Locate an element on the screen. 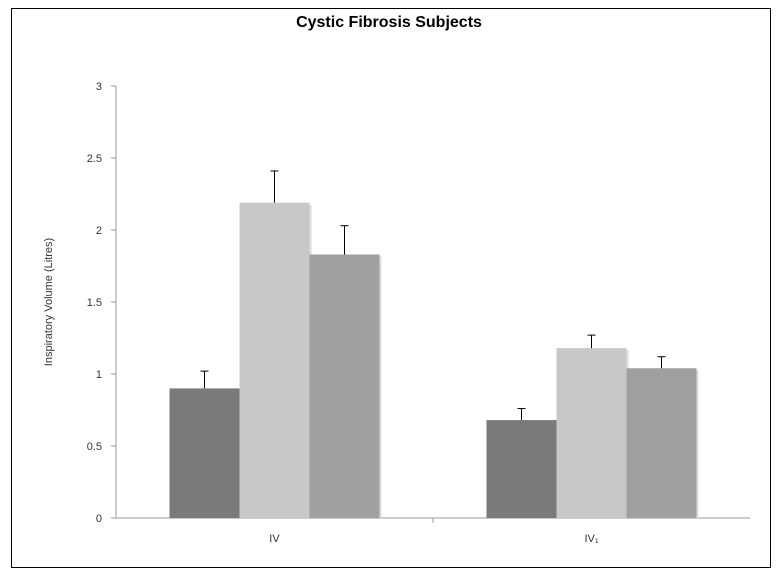 The height and width of the screenshot is (568, 778). x-tick-label: IV is located at coordinates (274, 539).